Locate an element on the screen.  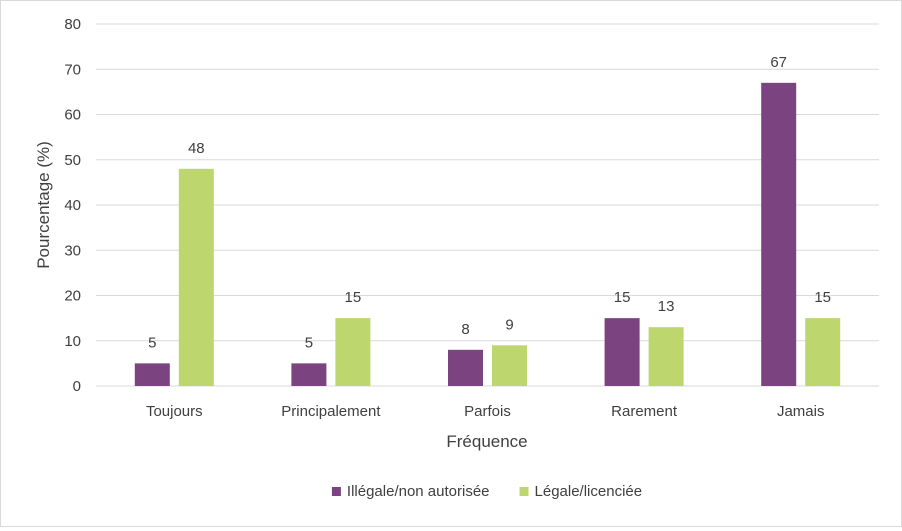
x-tick-label: Rarement is located at coordinates (644, 411).